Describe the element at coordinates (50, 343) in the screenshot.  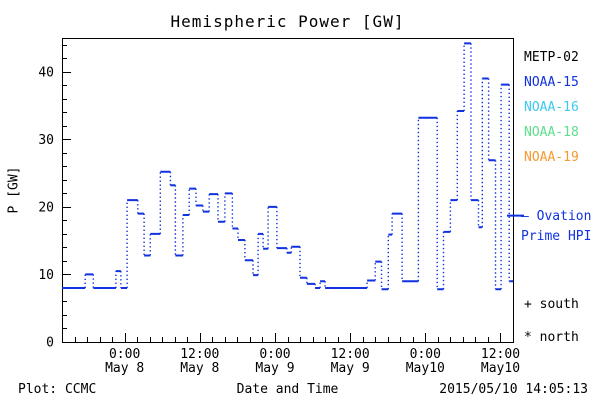
I see `y-tick-label: 0` at that location.